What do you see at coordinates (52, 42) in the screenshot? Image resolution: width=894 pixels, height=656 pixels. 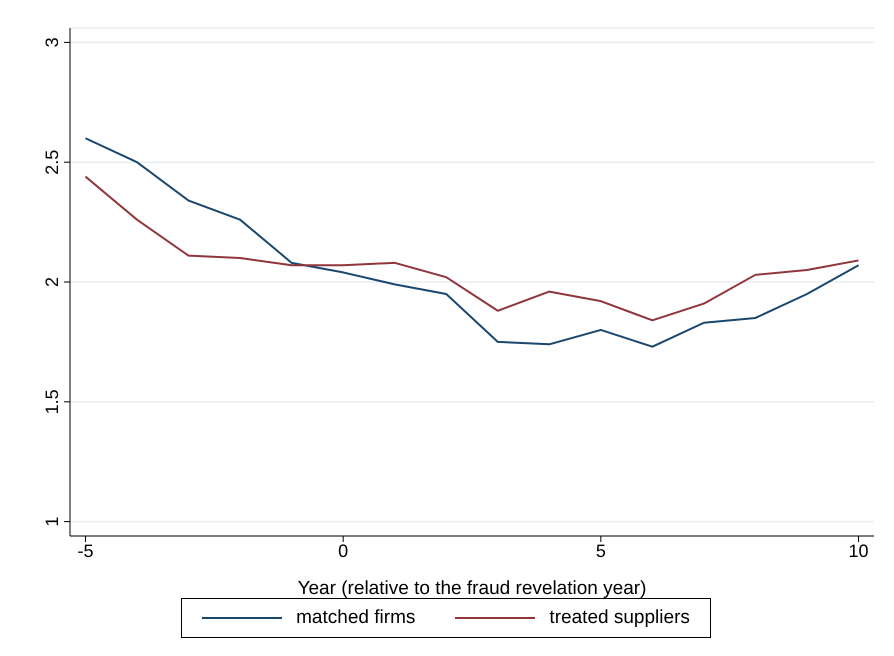 I see `y-tick-label: 3` at bounding box center [52, 42].